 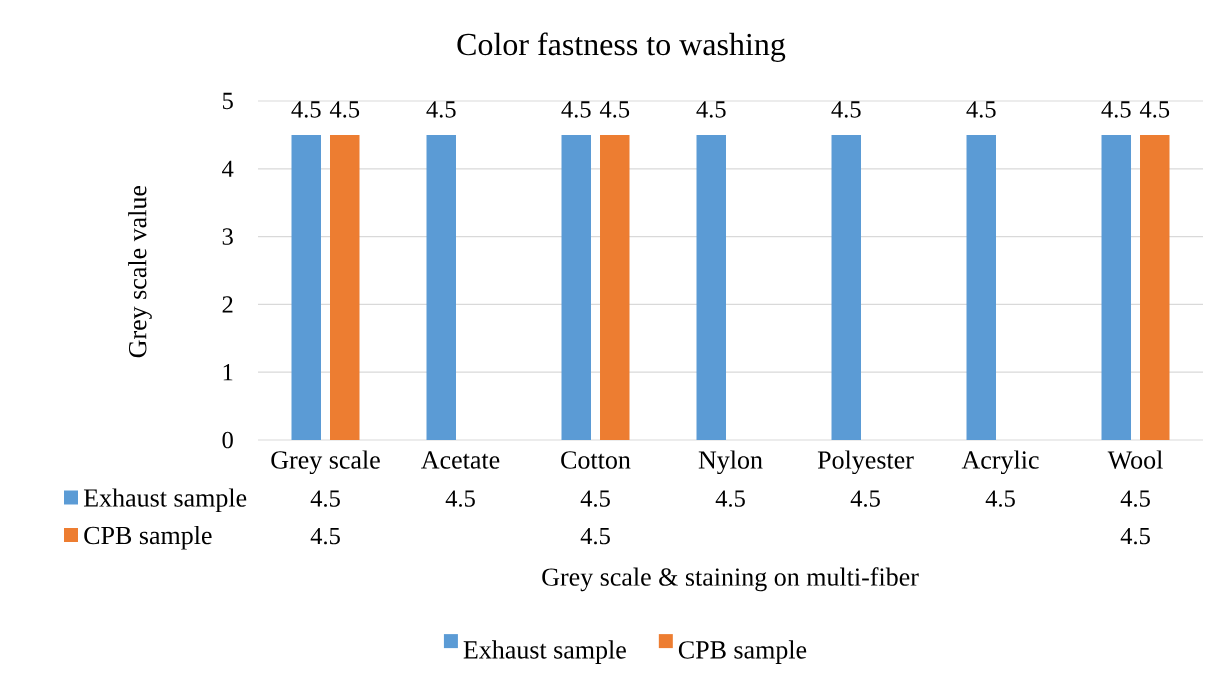 What do you see at coordinates (730, 462) in the screenshot?
I see `x-tick-label: Nylon` at bounding box center [730, 462].